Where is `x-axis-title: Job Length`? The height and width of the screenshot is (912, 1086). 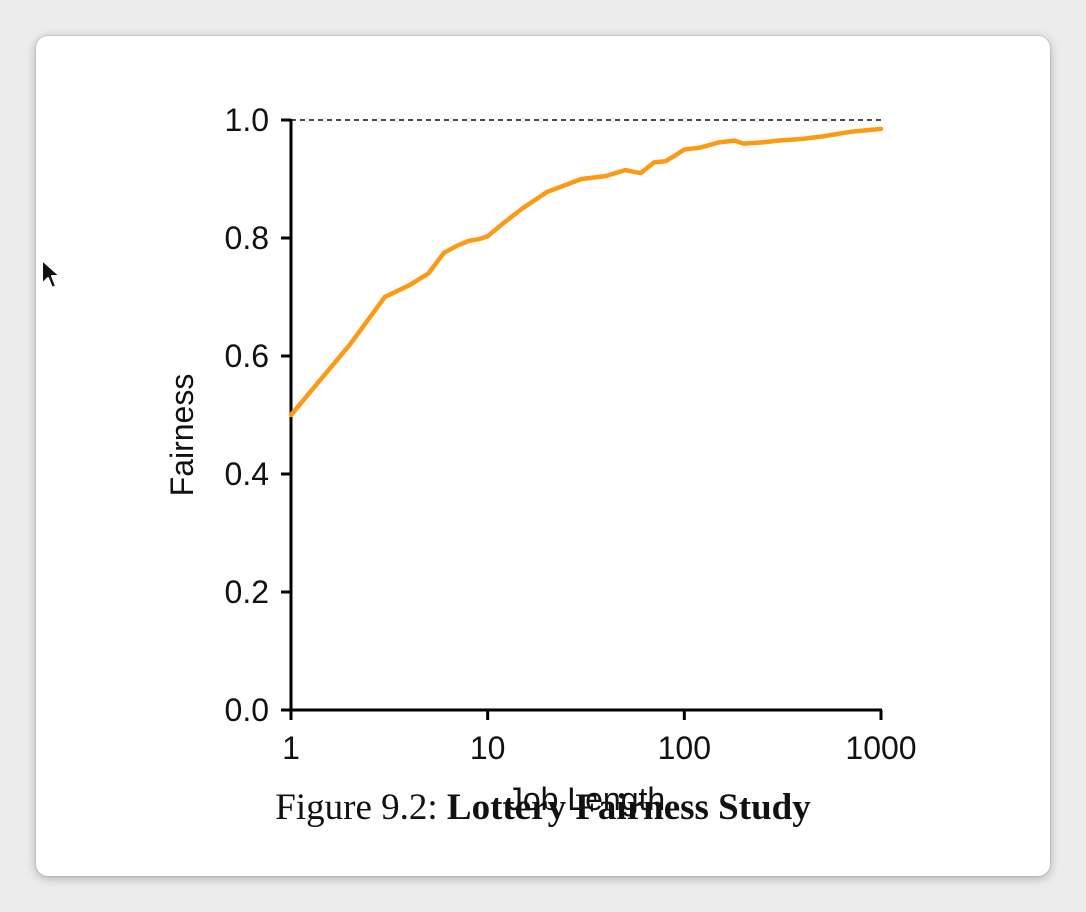
x-axis-title: Job Length is located at coordinates (586, 799).